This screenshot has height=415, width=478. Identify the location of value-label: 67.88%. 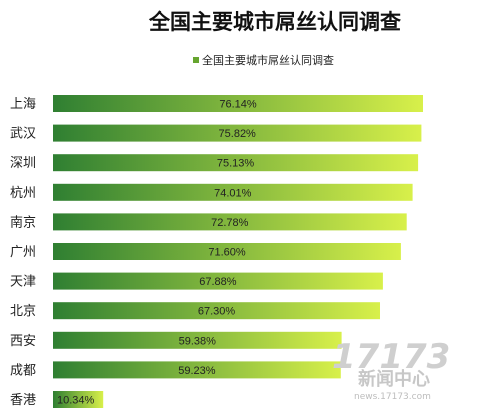
(218, 282).